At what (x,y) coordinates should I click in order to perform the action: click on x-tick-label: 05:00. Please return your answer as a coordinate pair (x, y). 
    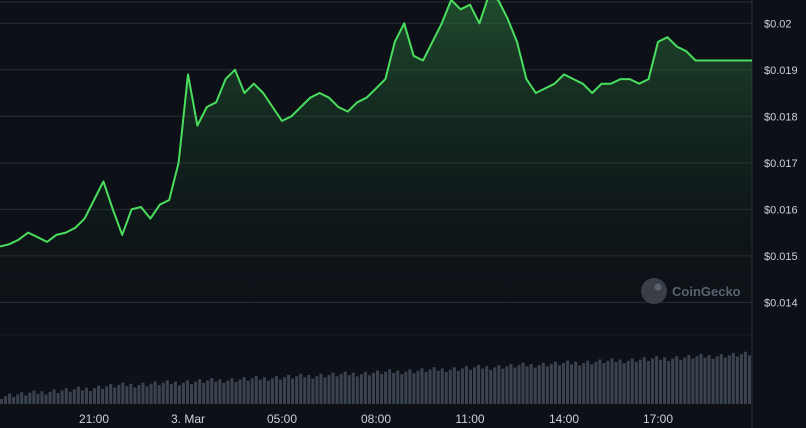
    Looking at the image, I should click on (282, 419).